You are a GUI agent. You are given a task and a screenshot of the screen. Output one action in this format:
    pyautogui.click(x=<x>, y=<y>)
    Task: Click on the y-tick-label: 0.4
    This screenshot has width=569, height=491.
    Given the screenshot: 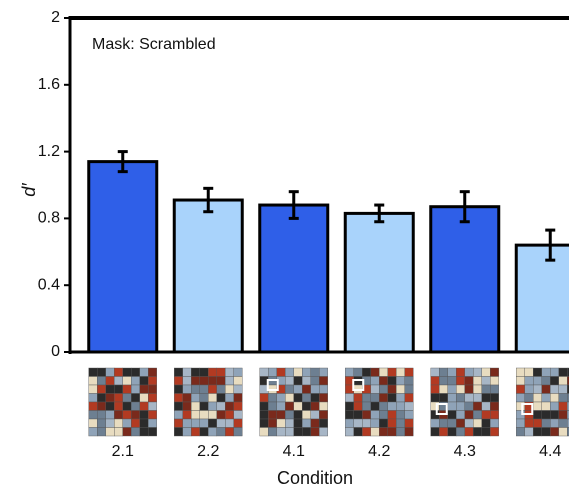 What is the action you would take?
    pyautogui.click(x=49, y=284)
    